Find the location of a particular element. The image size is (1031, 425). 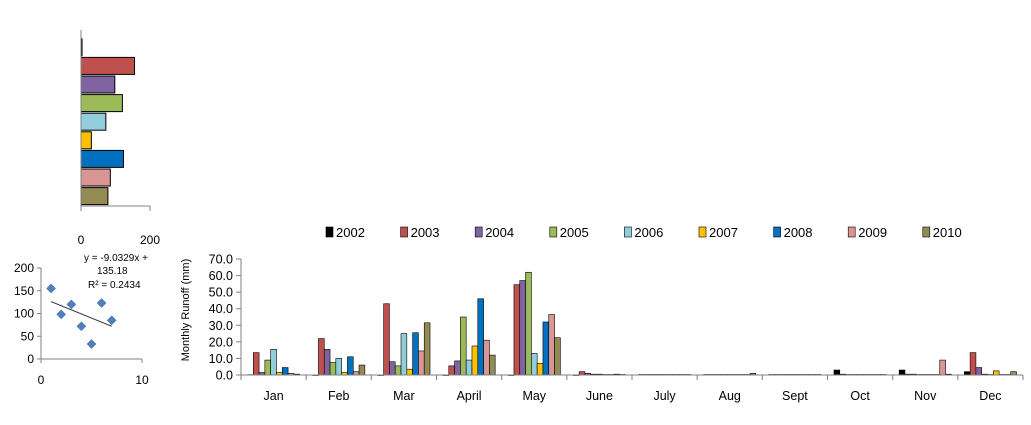

legend-swatch-2008 is located at coordinates (777, 232).